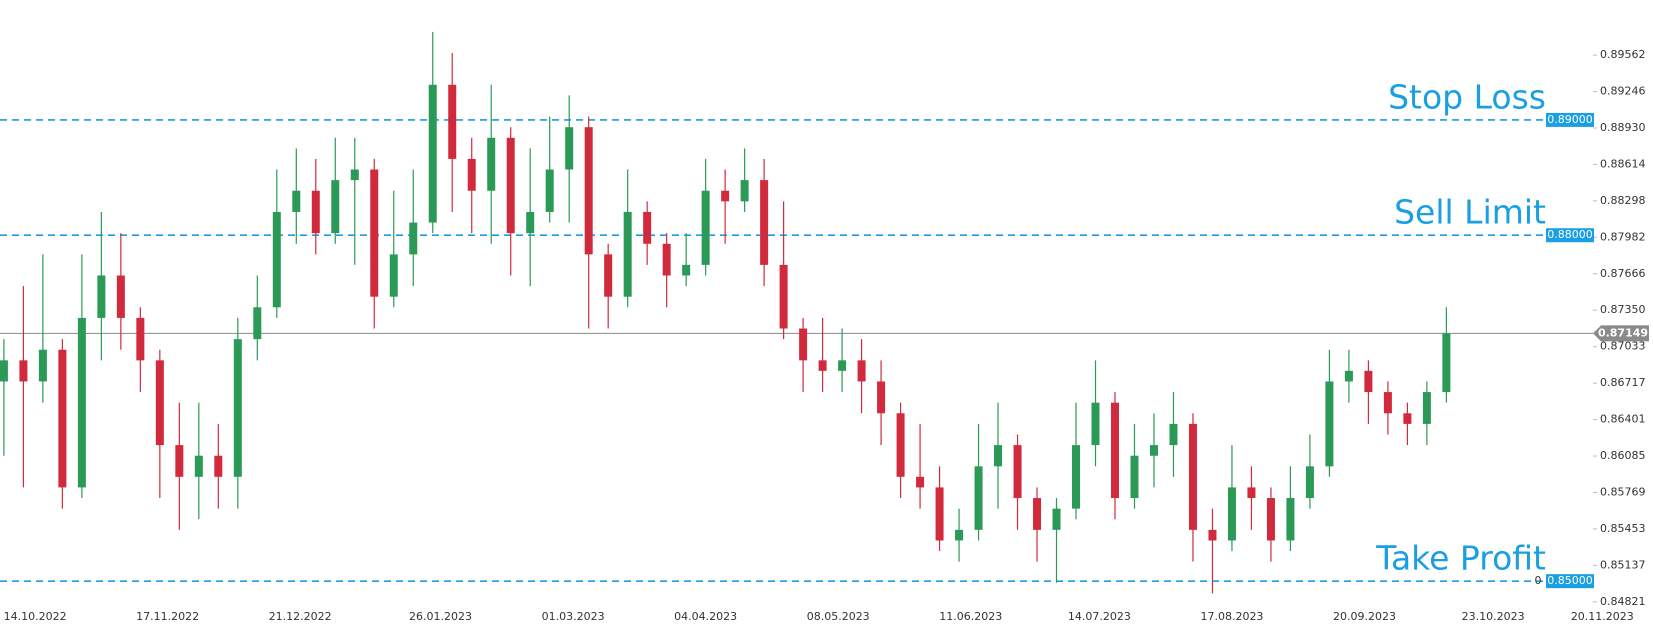 The image size is (1653, 630). What do you see at coordinates (1364, 616) in the screenshot?
I see `x-tick-label: 20.09.2023` at bounding box center [1364, 616].